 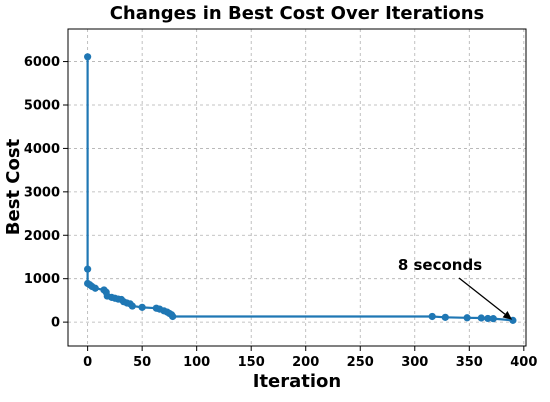 I want to click on y-axis-label: Best Cost, so click(x=13, y=186).